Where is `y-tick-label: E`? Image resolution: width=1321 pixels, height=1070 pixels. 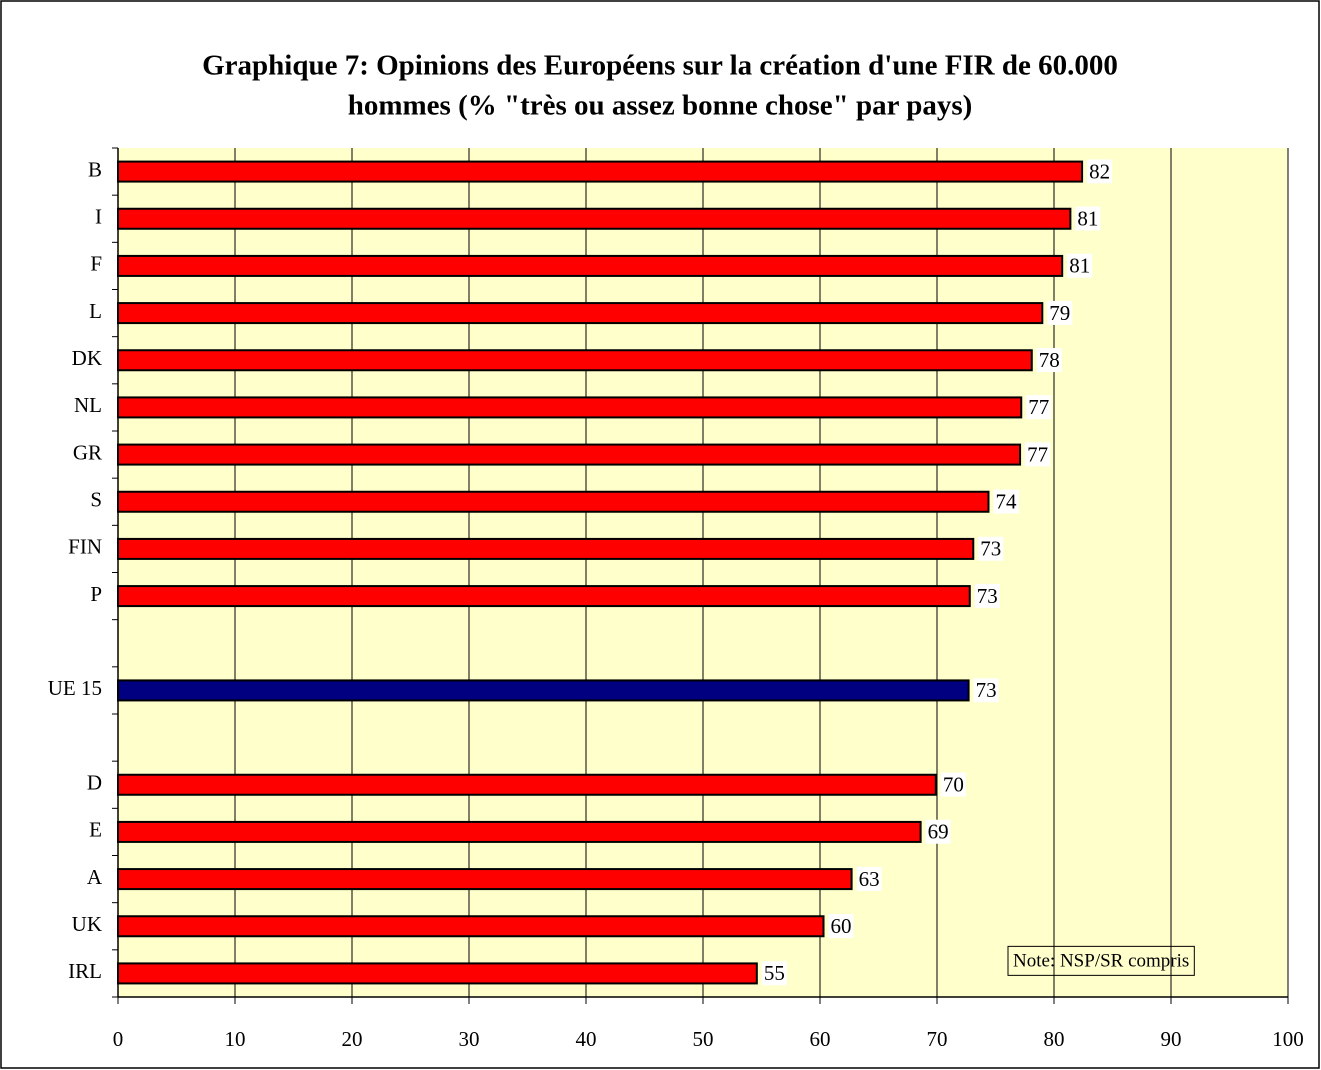 y-tick-label: E is located at coordinates (95, 830).